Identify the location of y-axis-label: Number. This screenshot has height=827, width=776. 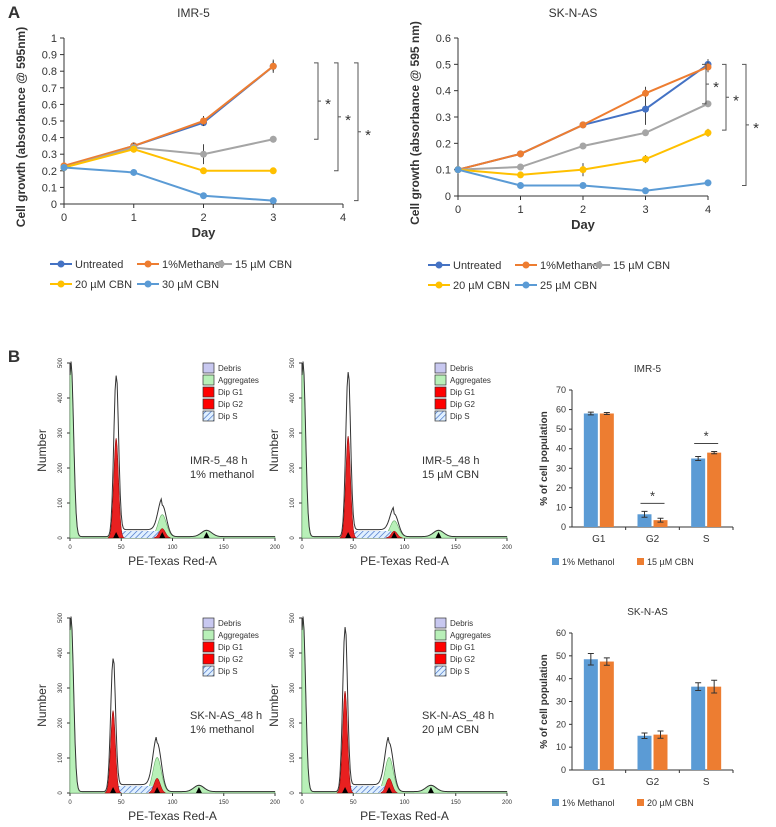
(42, 450).